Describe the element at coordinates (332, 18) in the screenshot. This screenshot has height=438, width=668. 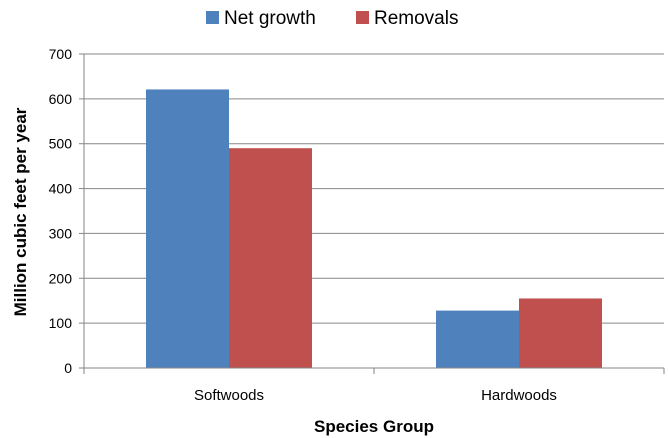
I see `legend: Net growth Removals` at that location.